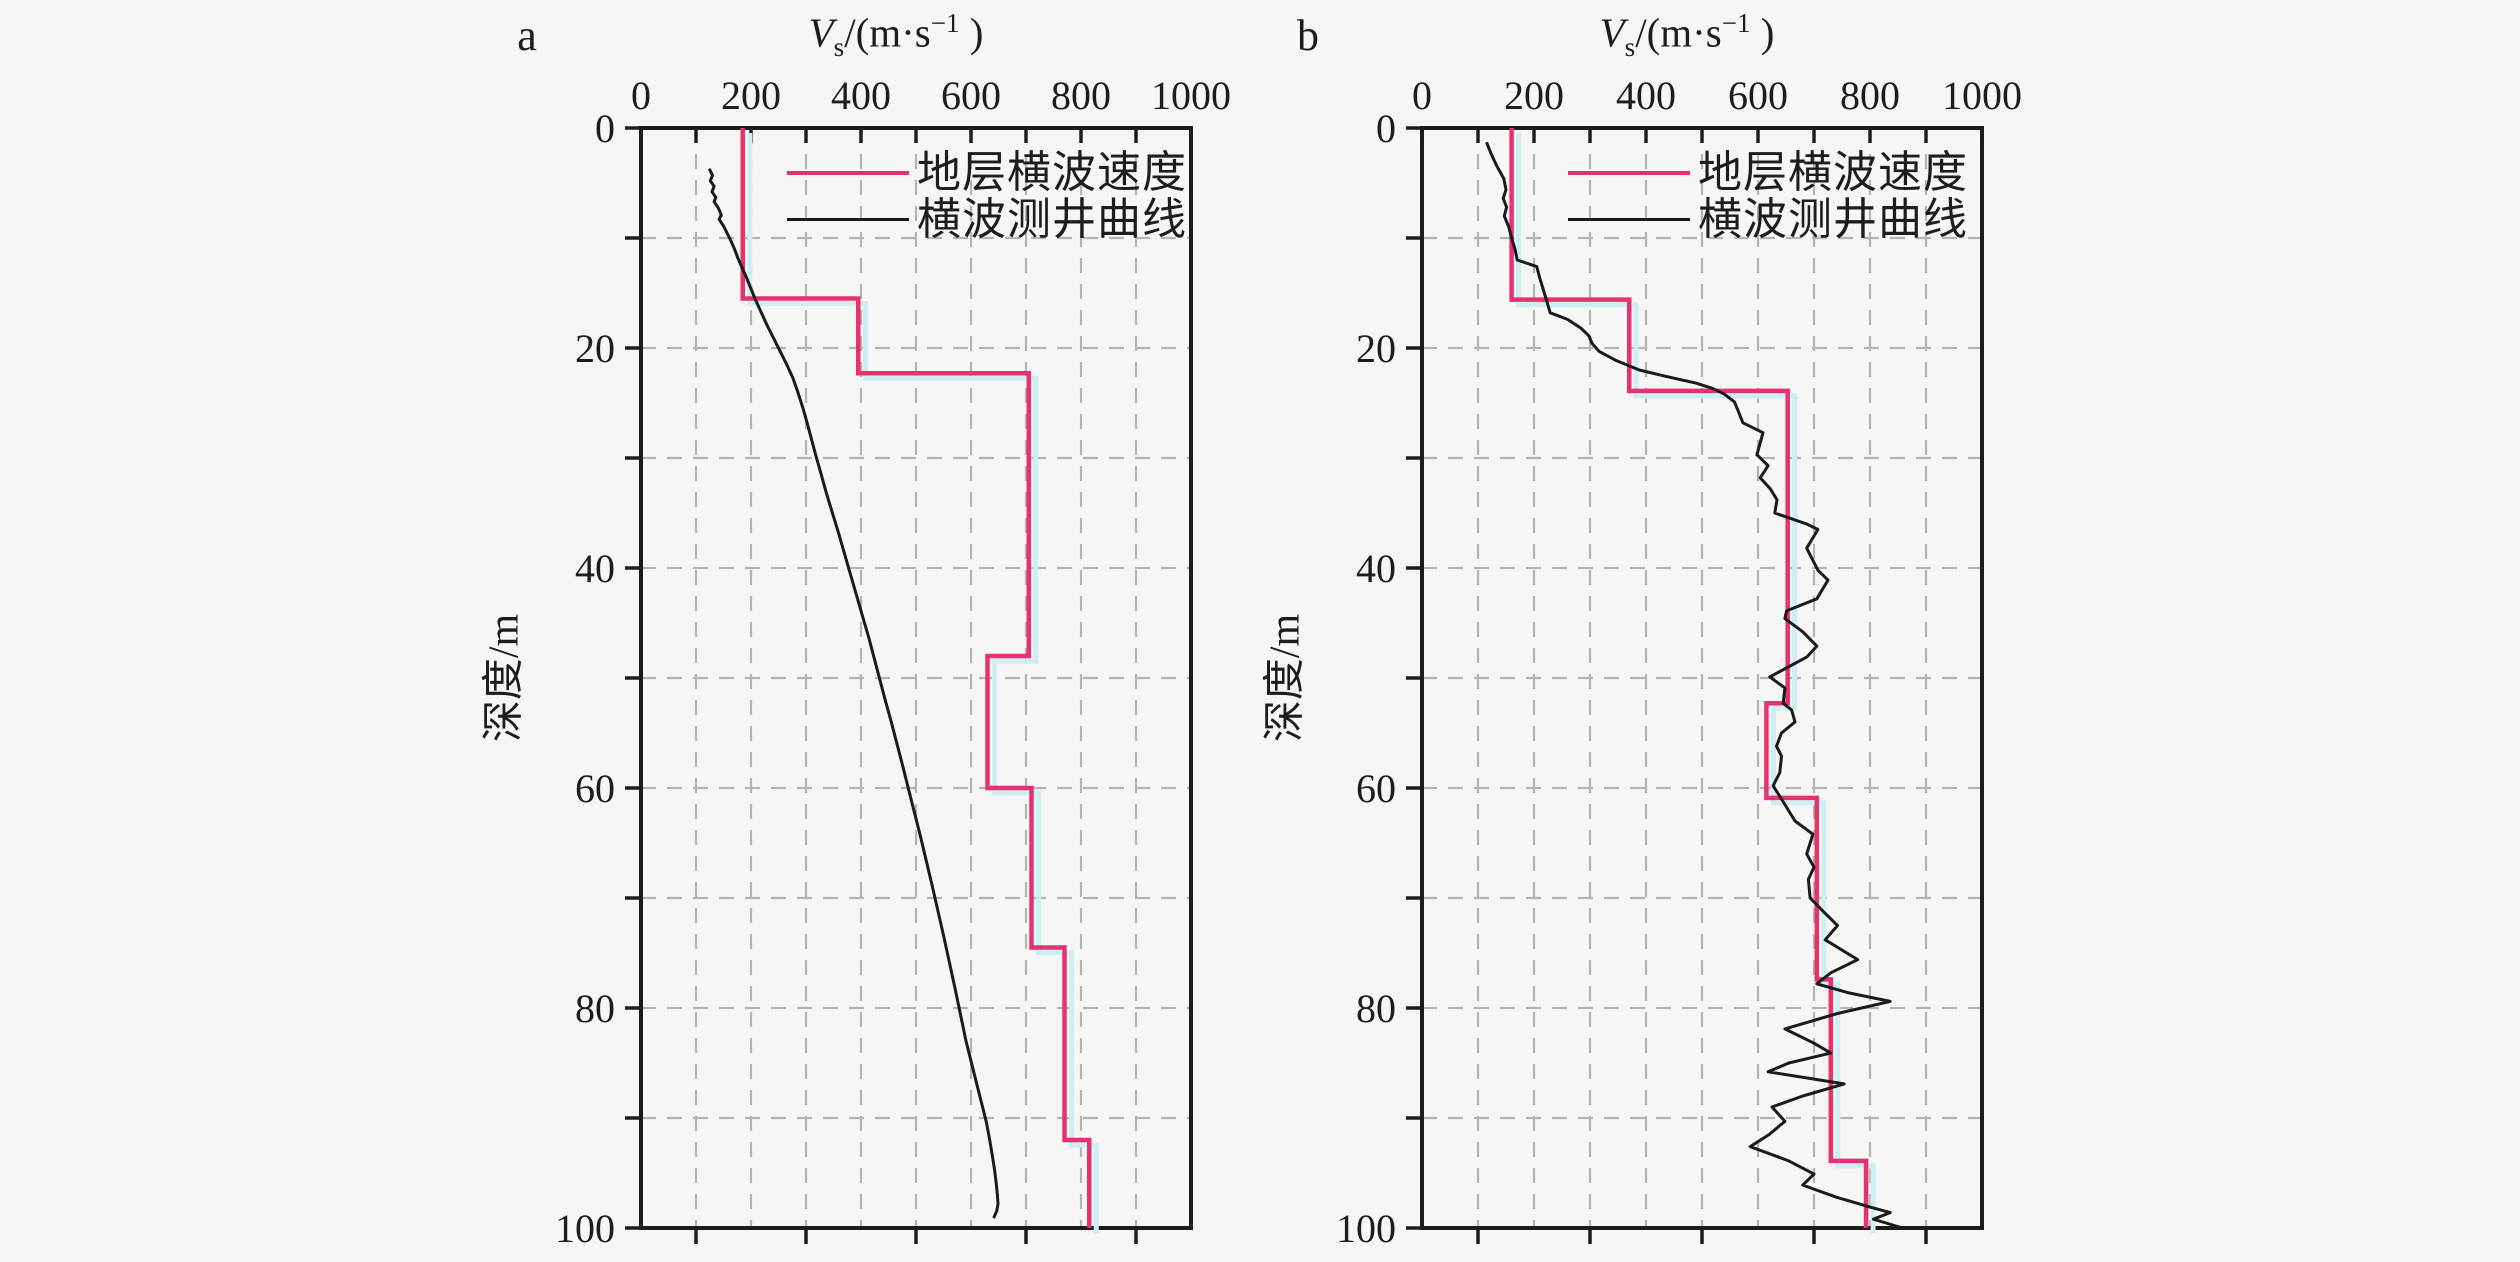  What do you see at coordinates (1376, 788) in the screenshot?
I see `panel-b-y-tick-label: 60` at bounding box center [1376, 788].